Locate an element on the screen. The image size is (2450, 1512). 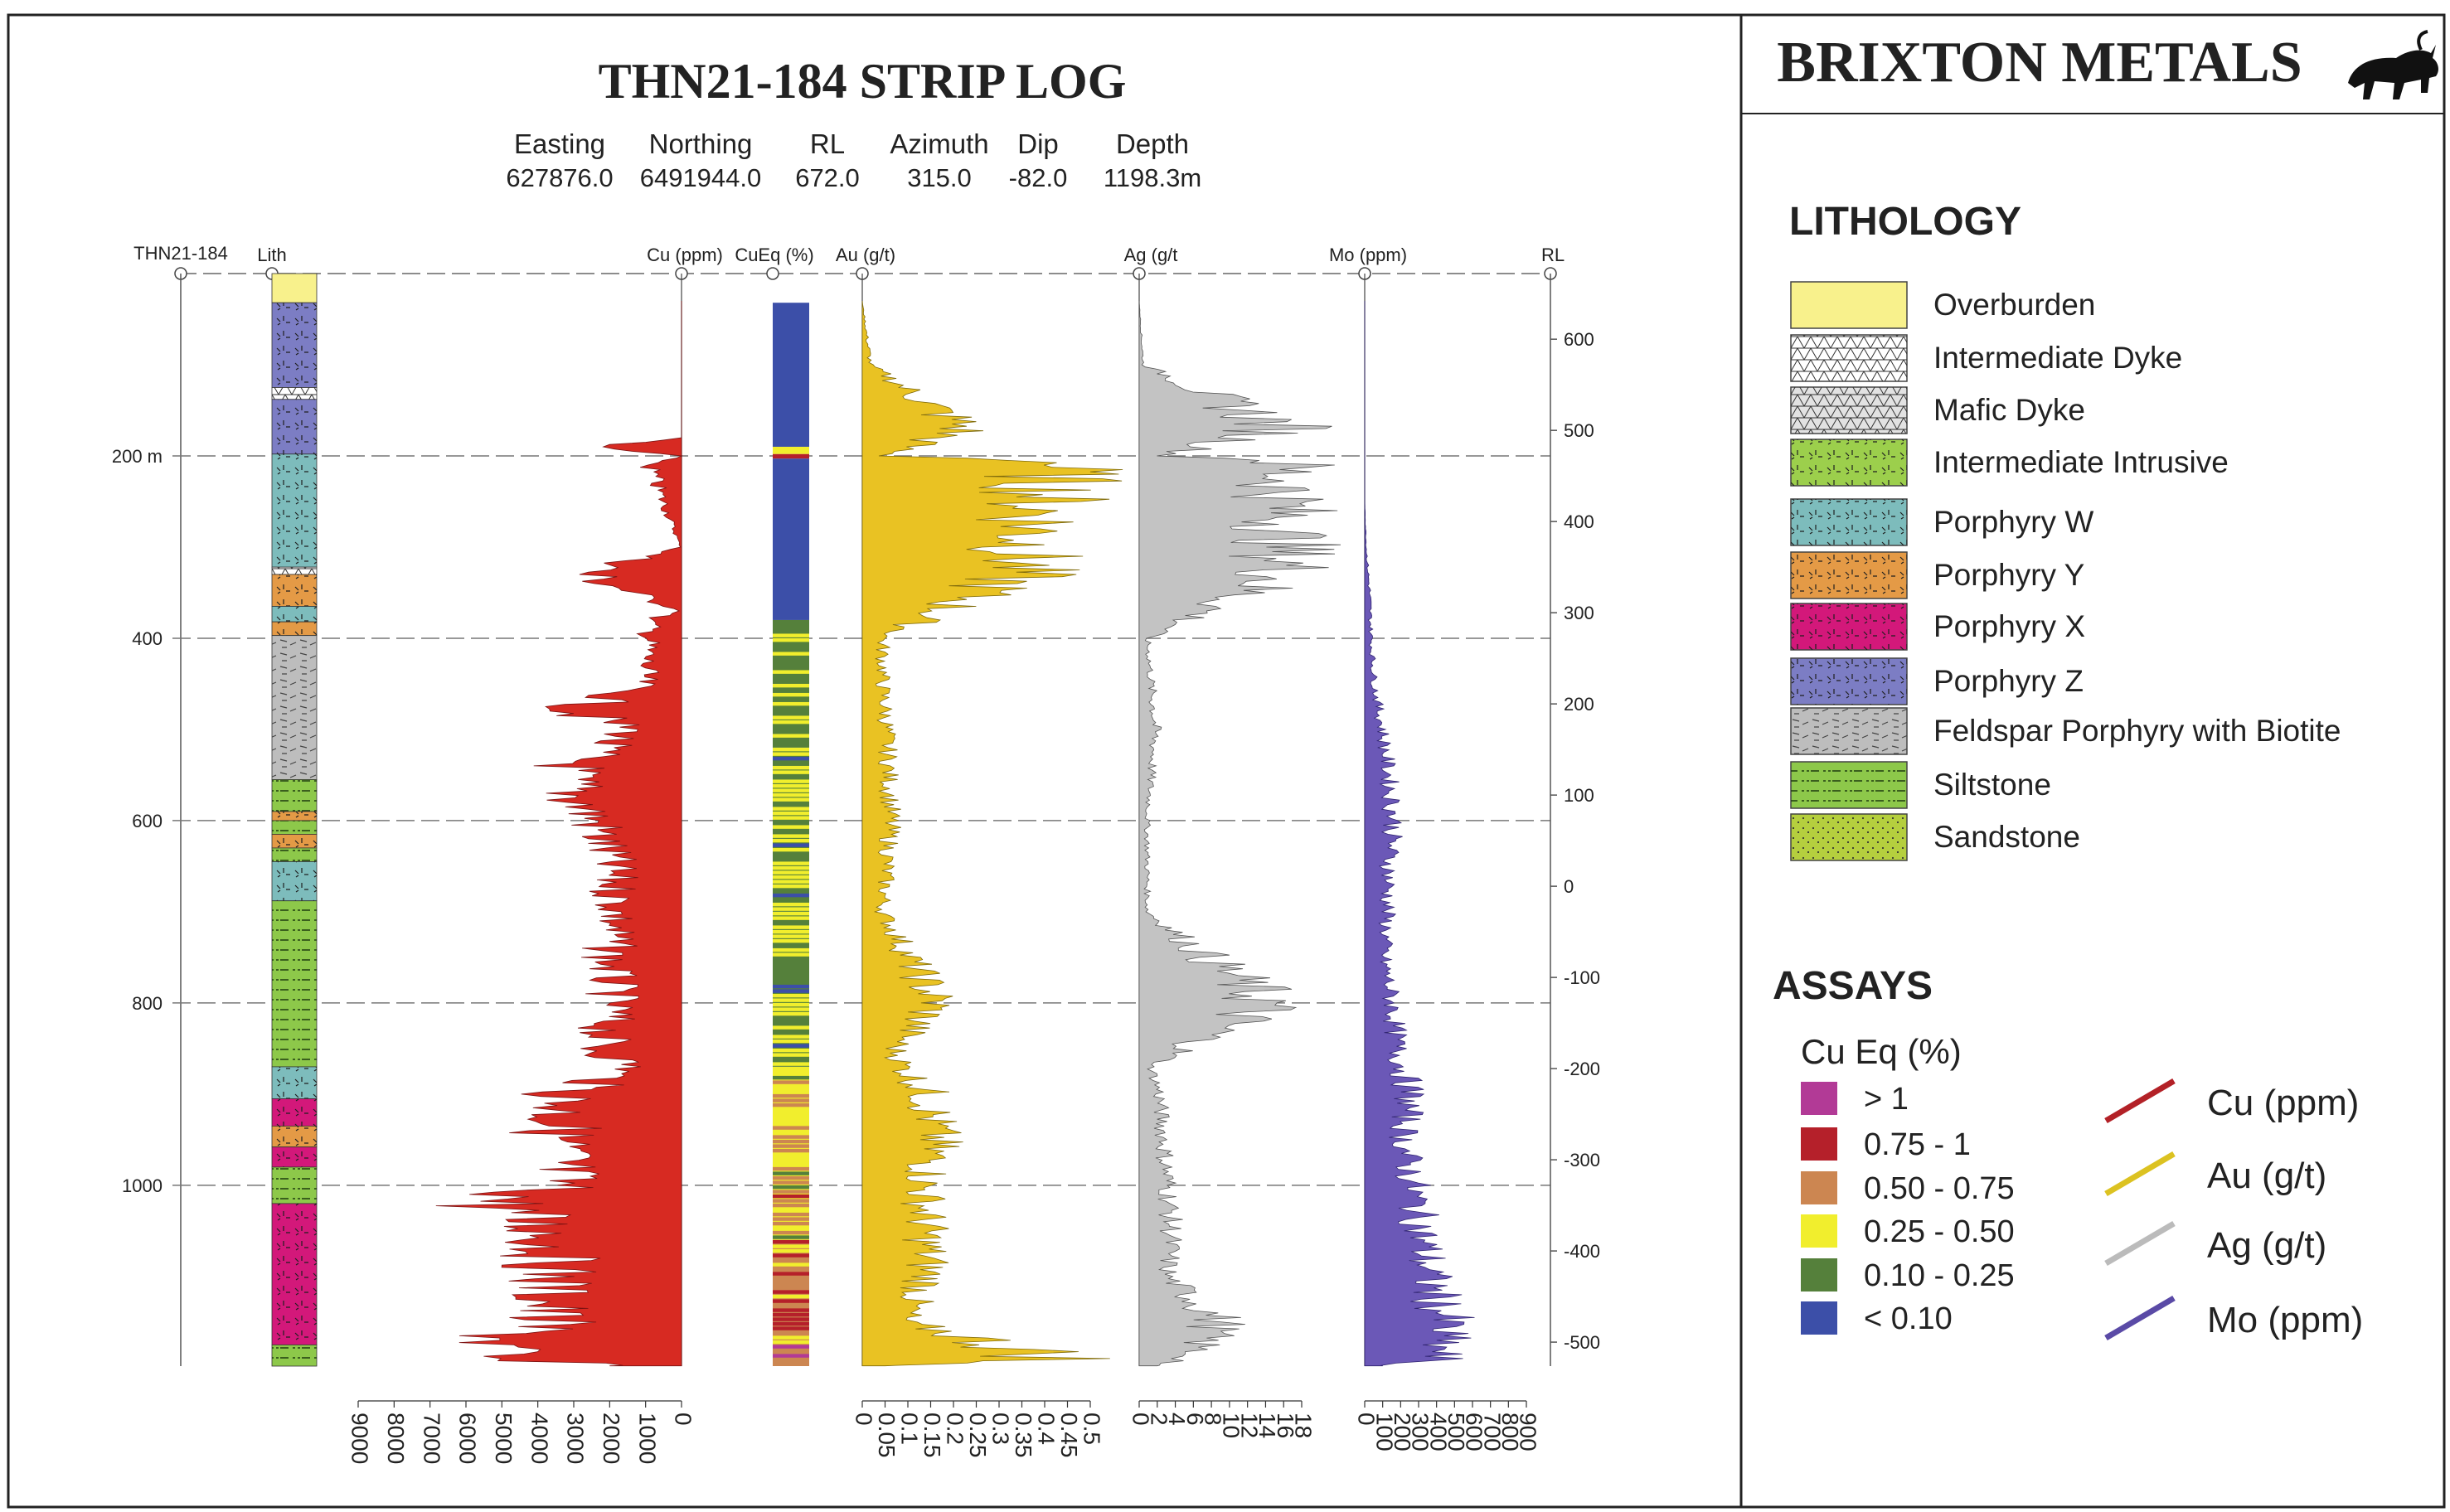
rl-tick-label: -100 is located at coordinates (1582, 977).